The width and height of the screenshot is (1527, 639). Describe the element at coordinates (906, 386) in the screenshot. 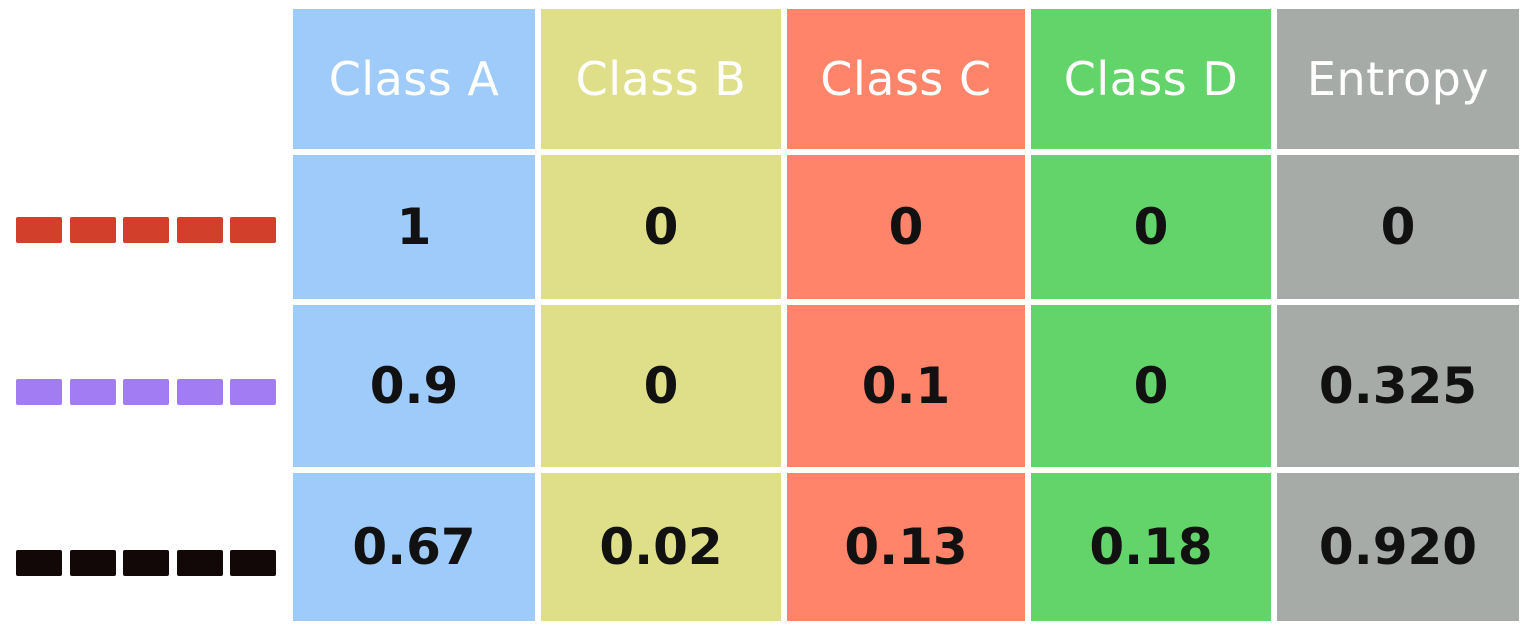

I see `cell-row2-class-c: 0.1` at that location.